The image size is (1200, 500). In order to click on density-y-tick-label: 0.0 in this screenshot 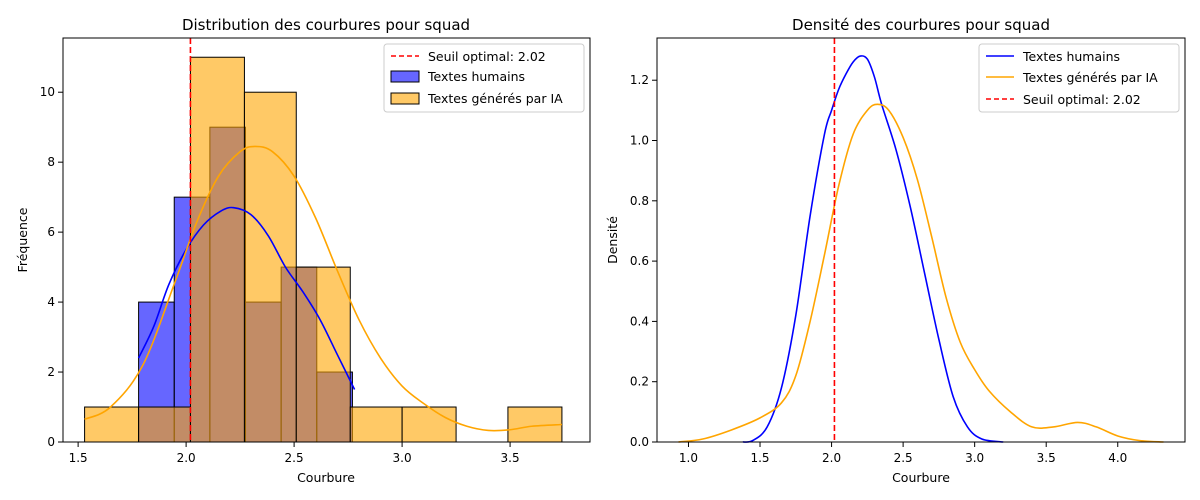, I will do `click(639, 442)`.